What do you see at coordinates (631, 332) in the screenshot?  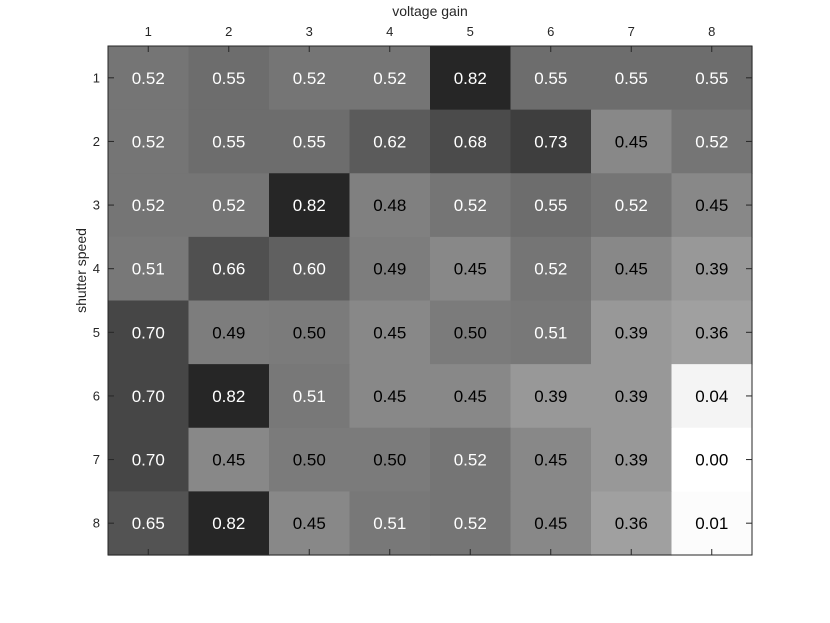 I see `cell-label-r5-c7: 0.39` at bounding box center [631, 332].